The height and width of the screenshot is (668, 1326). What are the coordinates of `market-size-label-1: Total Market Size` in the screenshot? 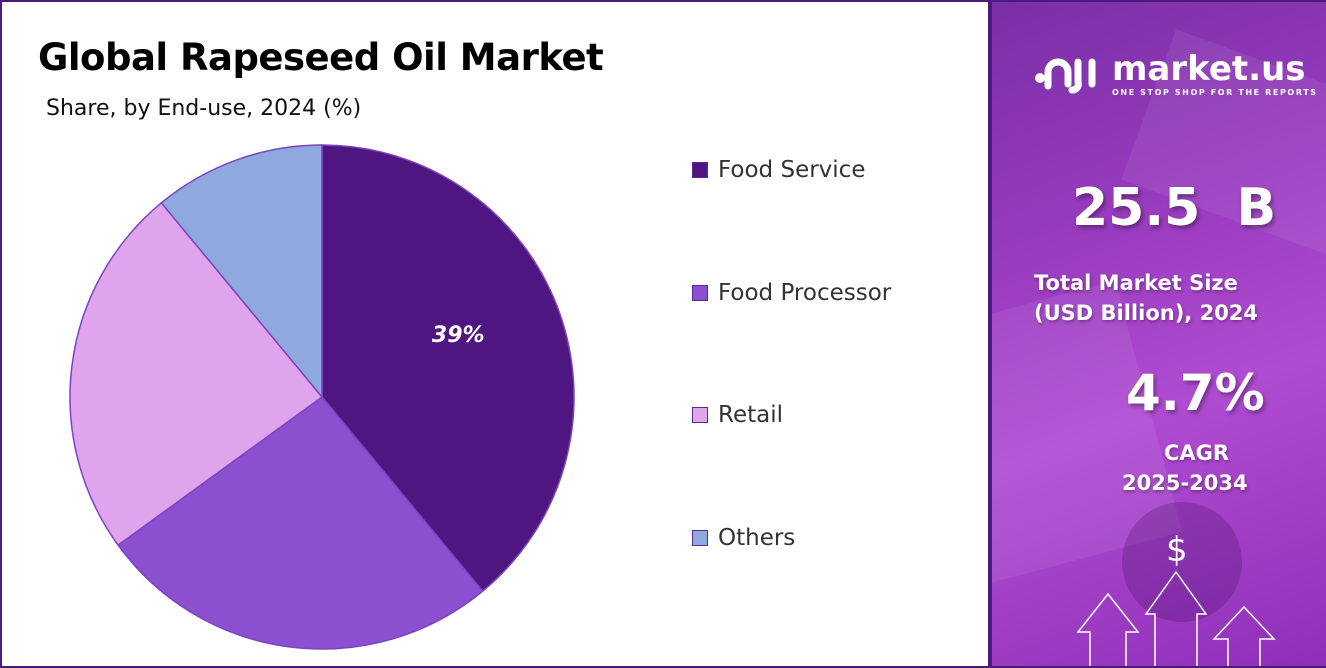 It's located at (1136, 283).